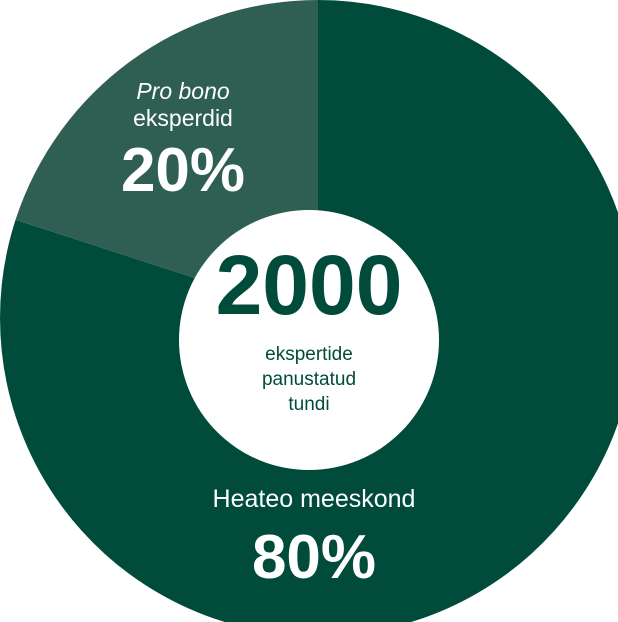 Image resolution: width=618 pixels, height=622 pixels. I want to click on center-value: 2000, so click(309, 285).